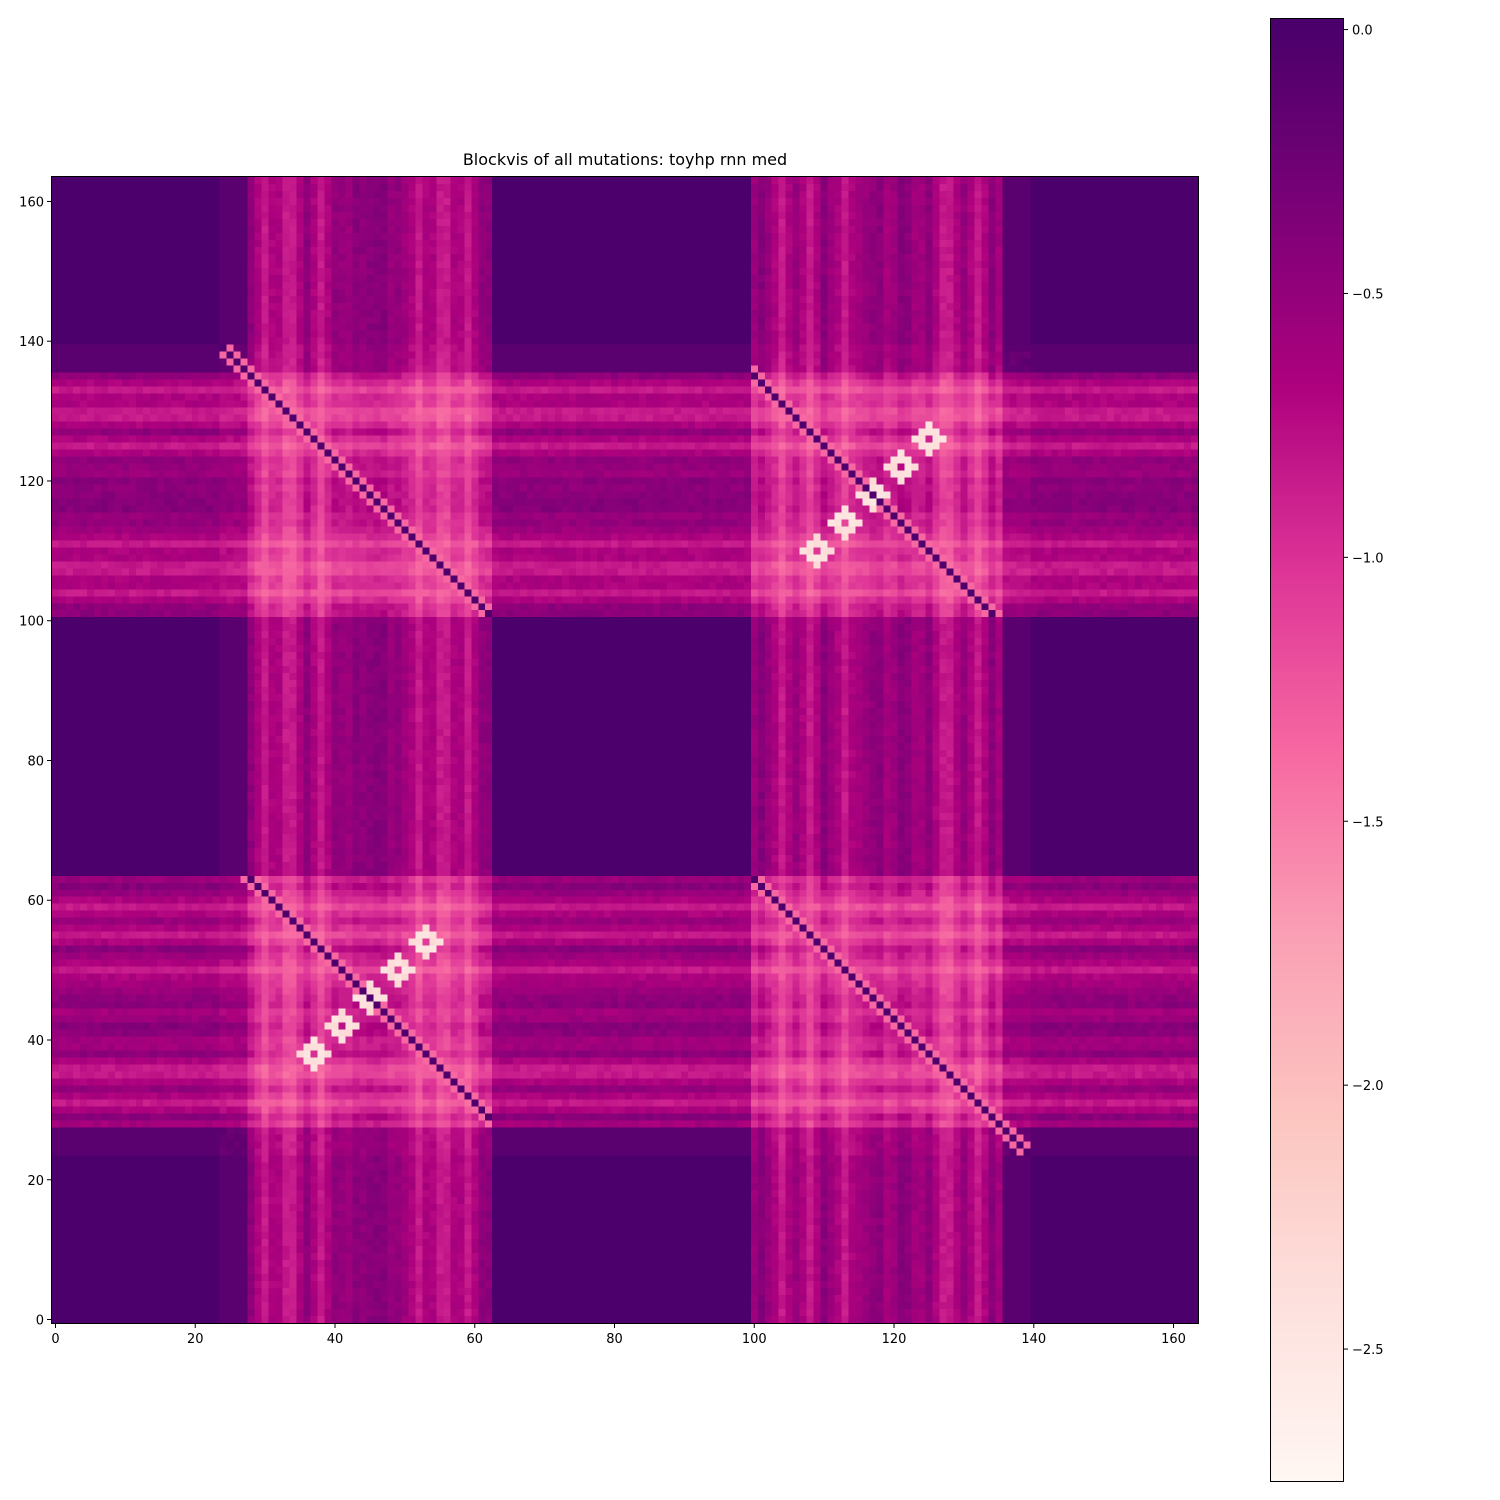 Image resolution: width=1500 pixels, height=1500 pixels. Describe the element at coordinates (31, 342) in the screenshot. I see `y-tick-label: 140` at that location.